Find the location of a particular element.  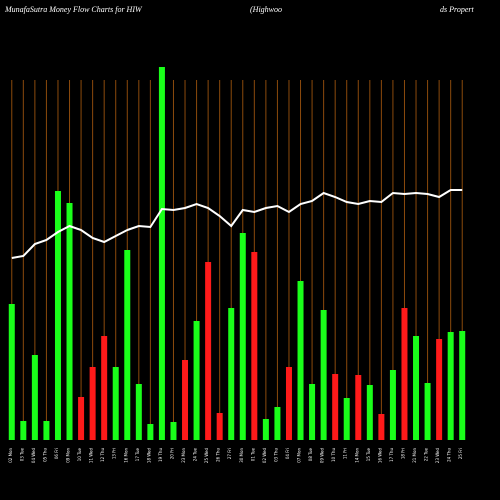

x-tick-label: 11 Wed is located at coordinates (91, 456).